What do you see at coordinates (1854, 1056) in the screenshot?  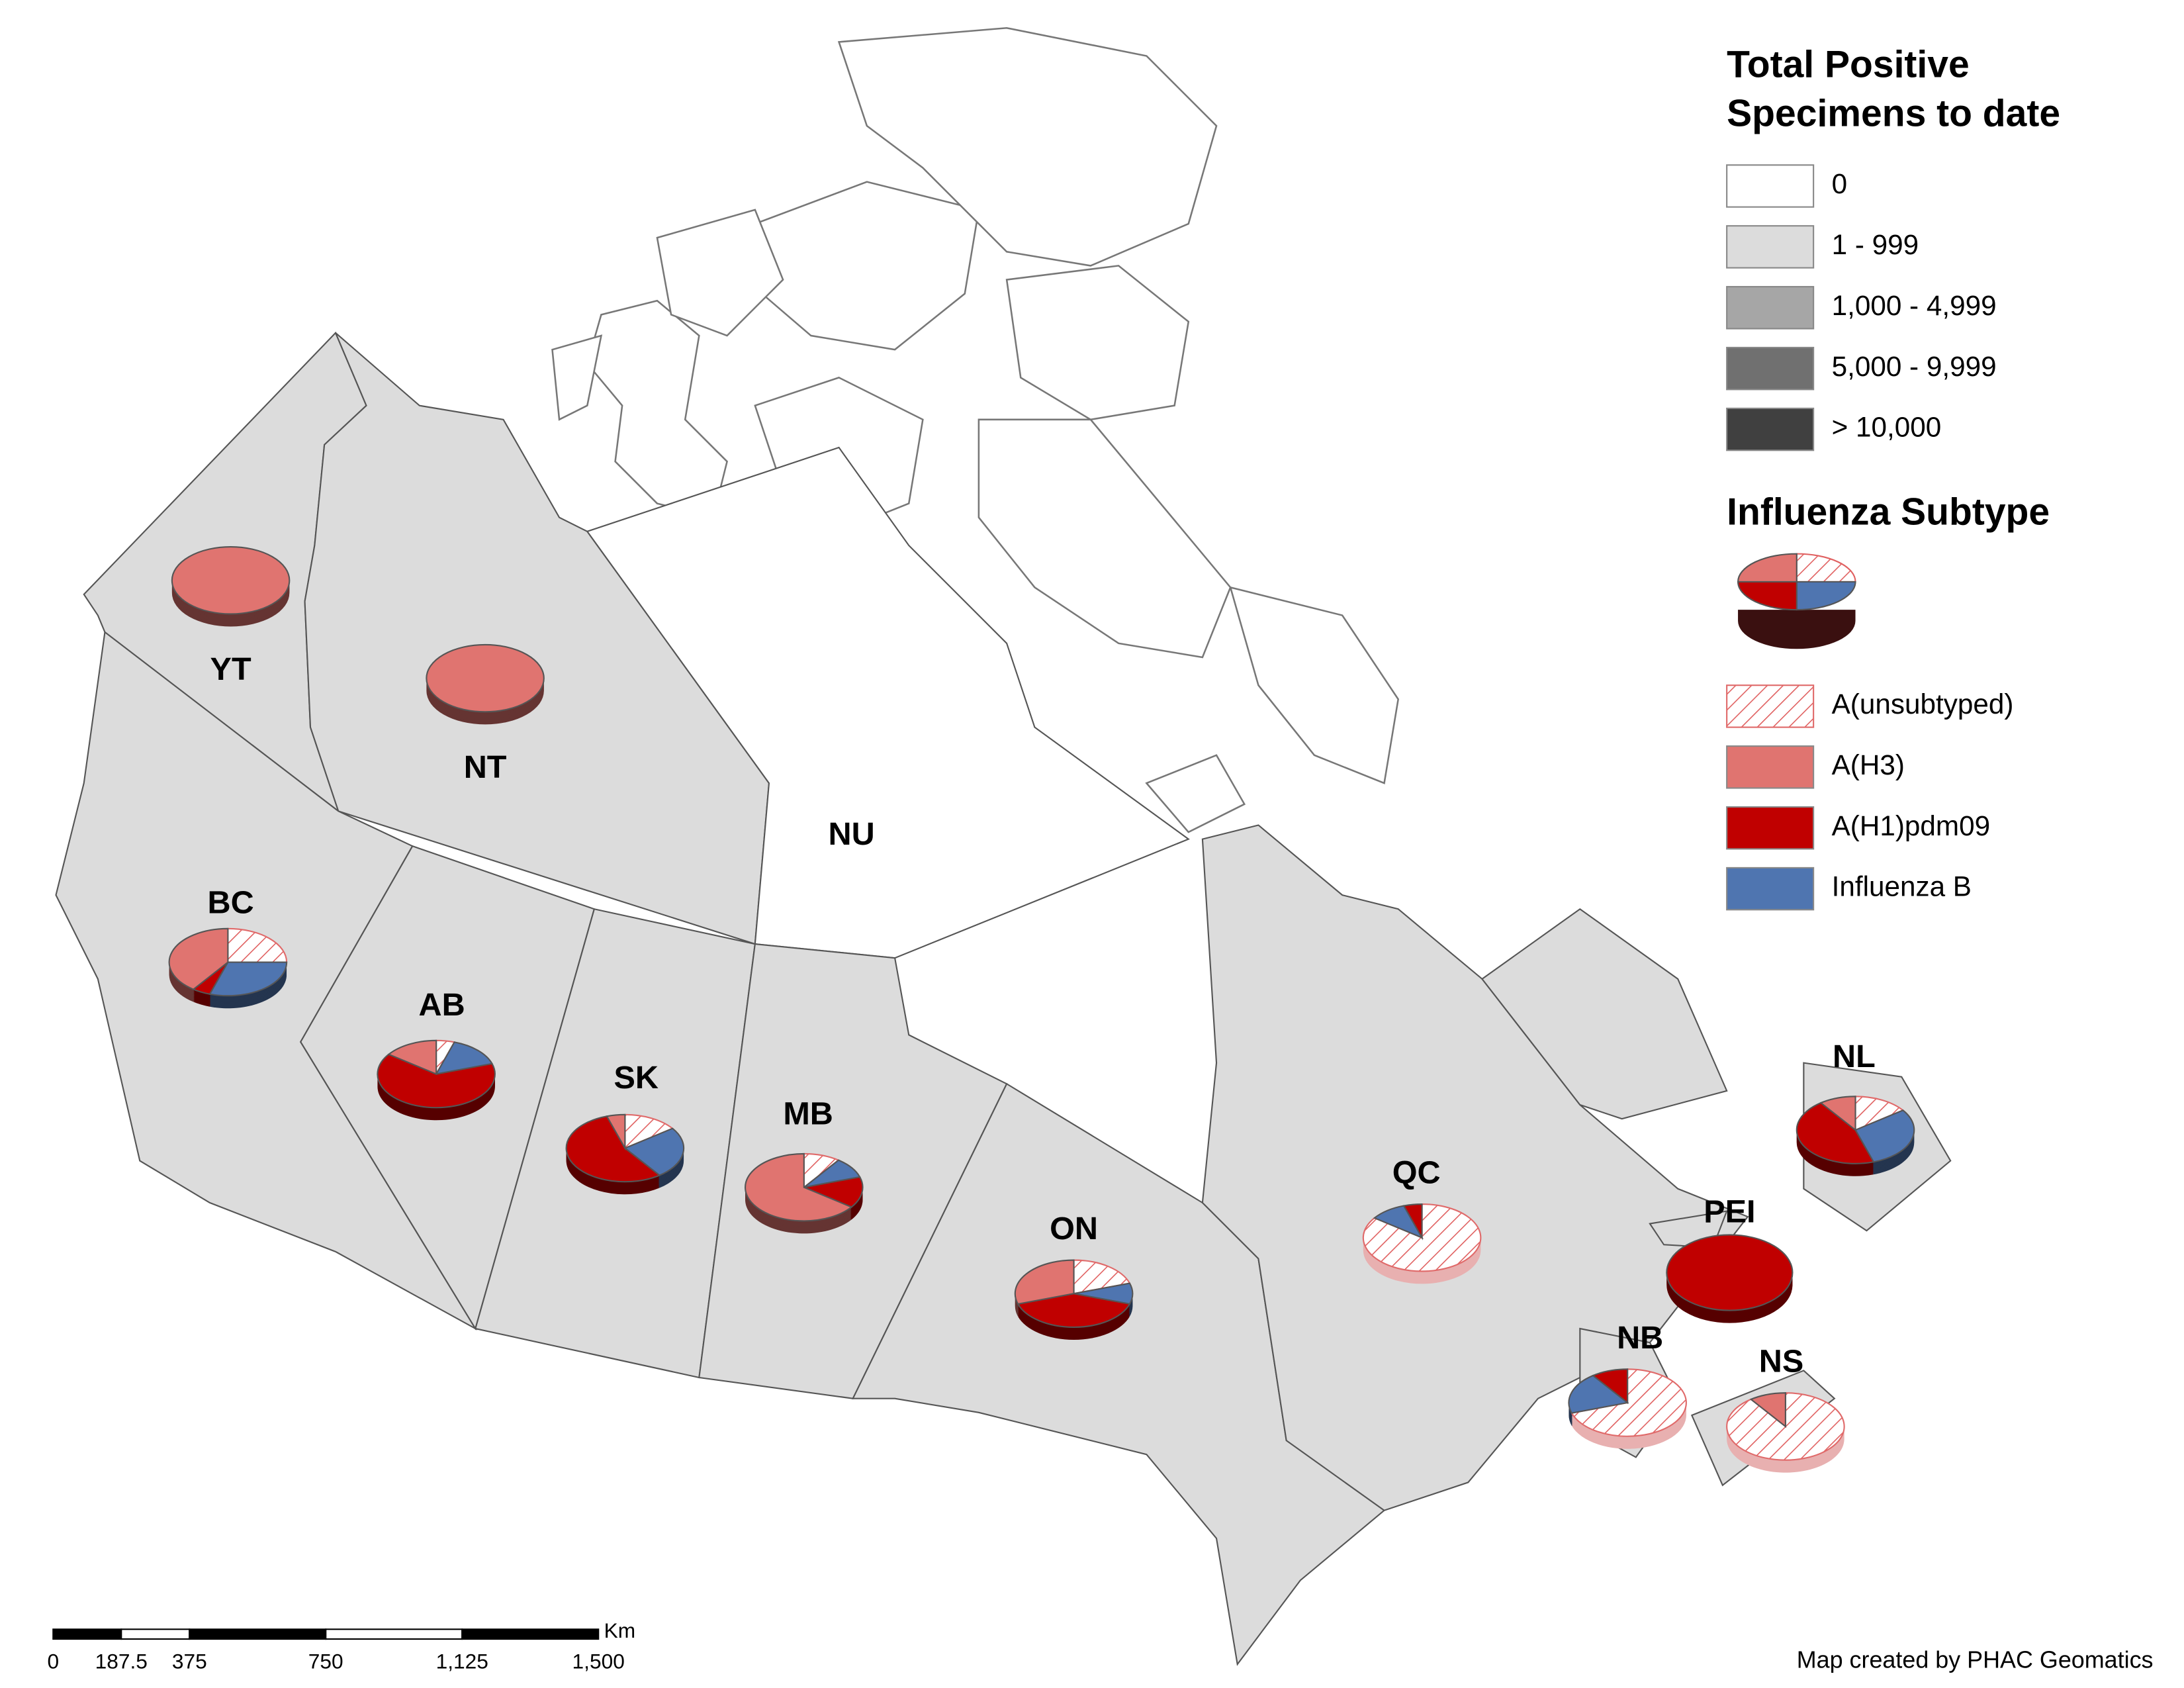 I see `province-label: NL` at bounding box center [1854, 1056].